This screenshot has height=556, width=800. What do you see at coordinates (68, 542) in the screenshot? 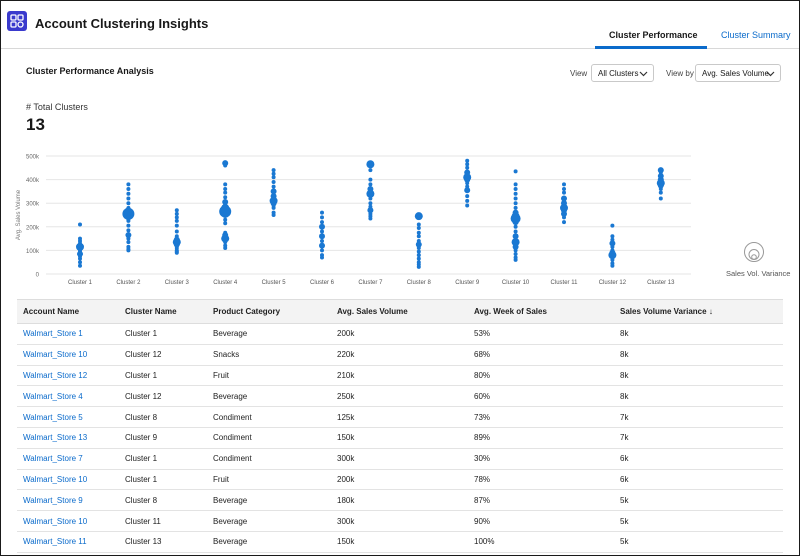
I see `account-name-link: Walmart_Store 11` at bounding box center [68, 542].